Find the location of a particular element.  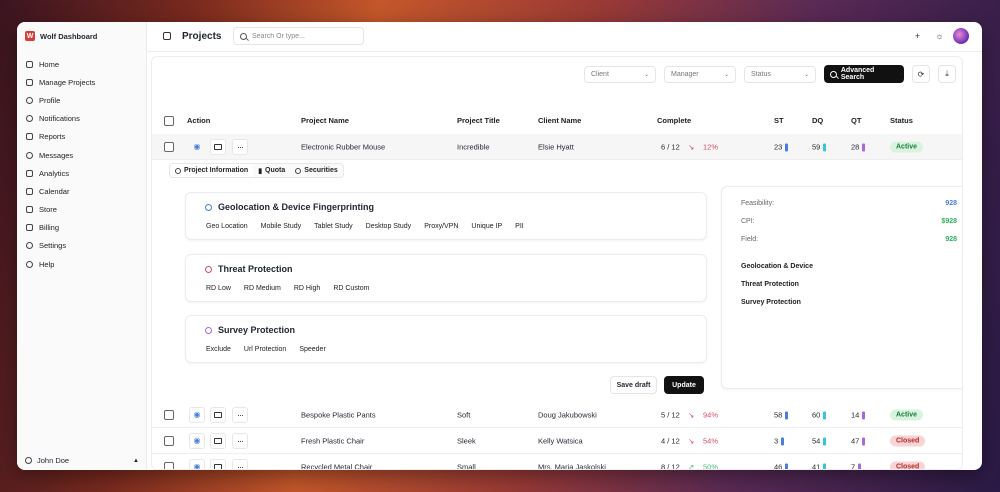

tab-quota: ▮ Quota is located at coordinates (271, 170).